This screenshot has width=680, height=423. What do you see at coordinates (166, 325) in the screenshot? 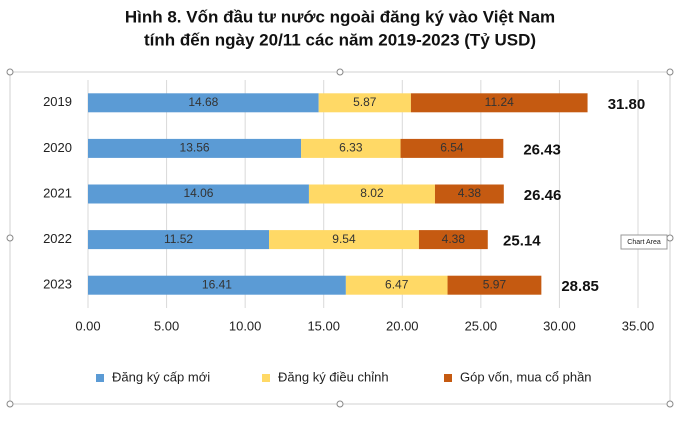
I see `x-tick-label: 5.00` at bounding box center [166, 325].